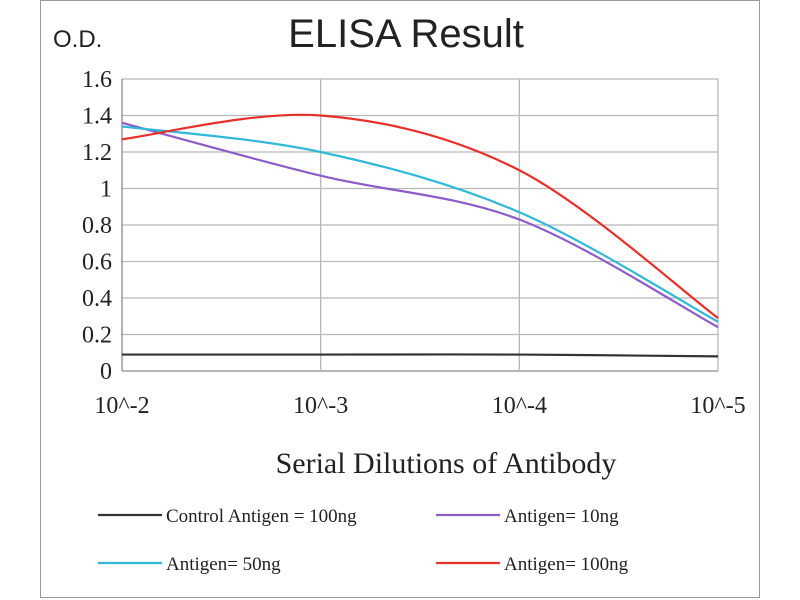 This screenshot has width=800, height=600. What do you see at coordinates (420, 355) in the screenshot?
I see `series-line-control-antigen-100ng` at bounding box center [420, 355].